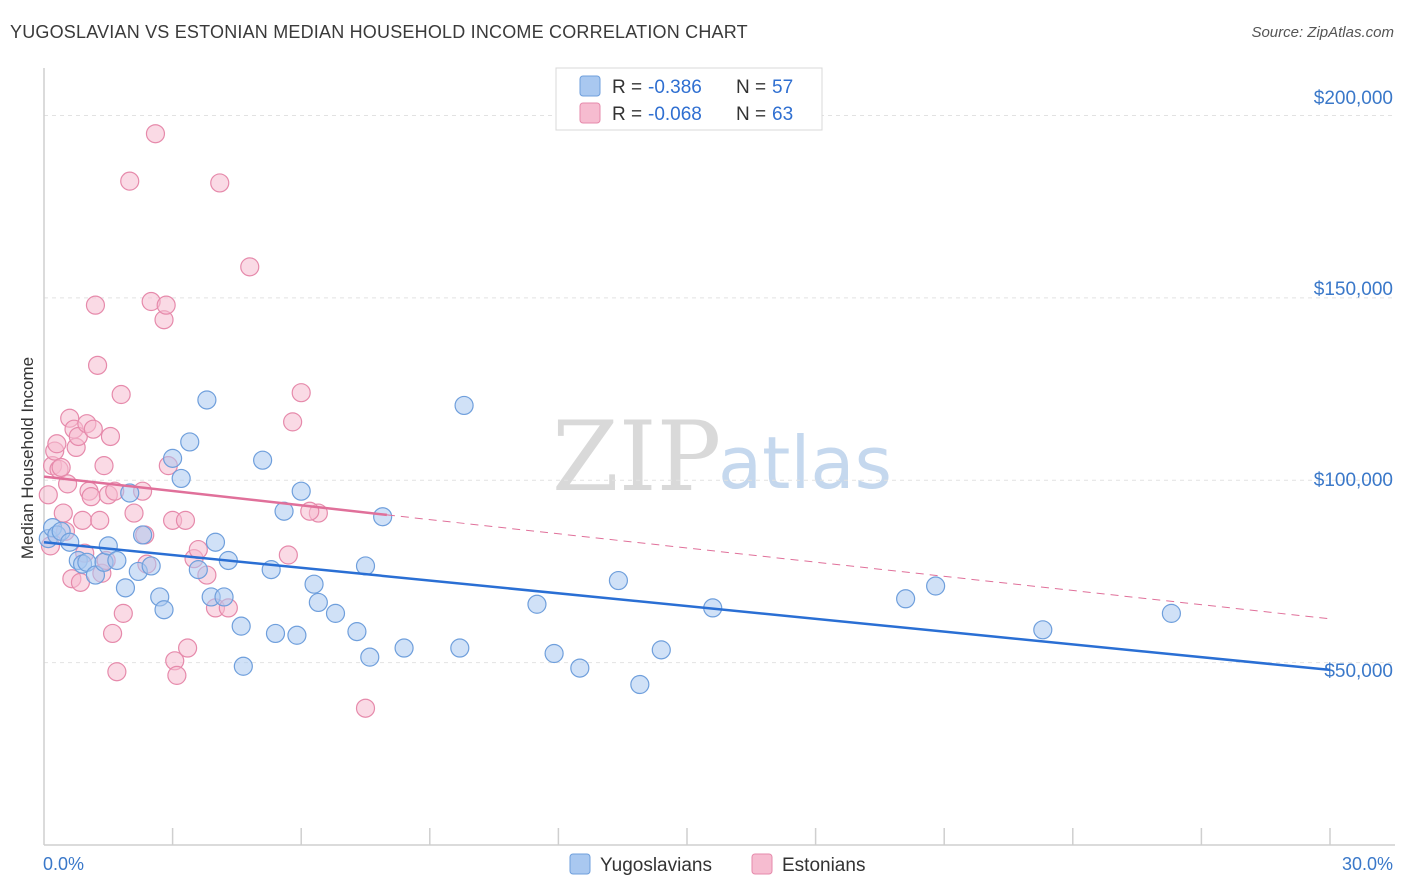 The height and width of the screenshot is (892, 1406). What do you see at coordinates (590, 113) in the screenshot?
I see `legend-swatch-pink` at bounding box center [590, 113].